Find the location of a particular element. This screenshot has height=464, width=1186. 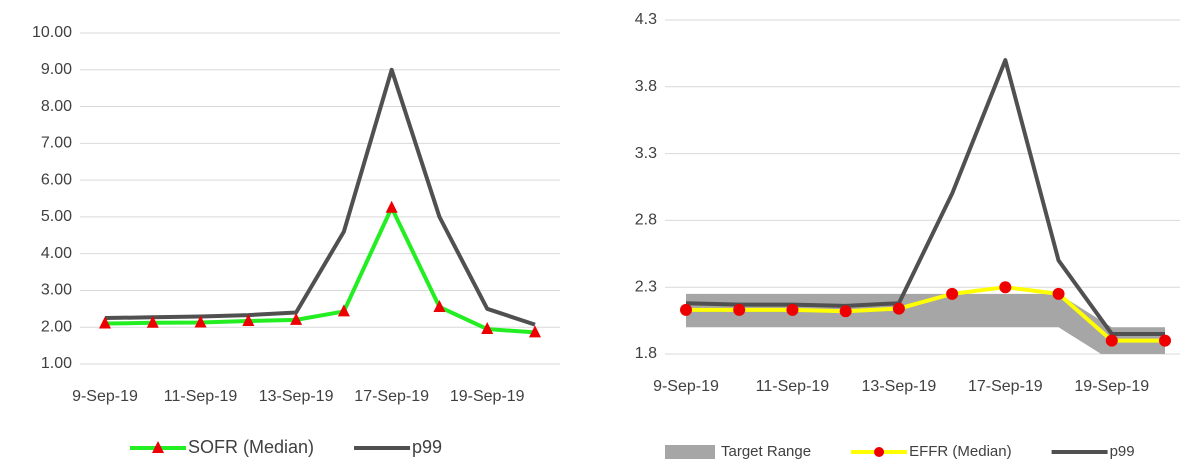

y-tick-label: 6.00 is located at coordinates (56, 179).